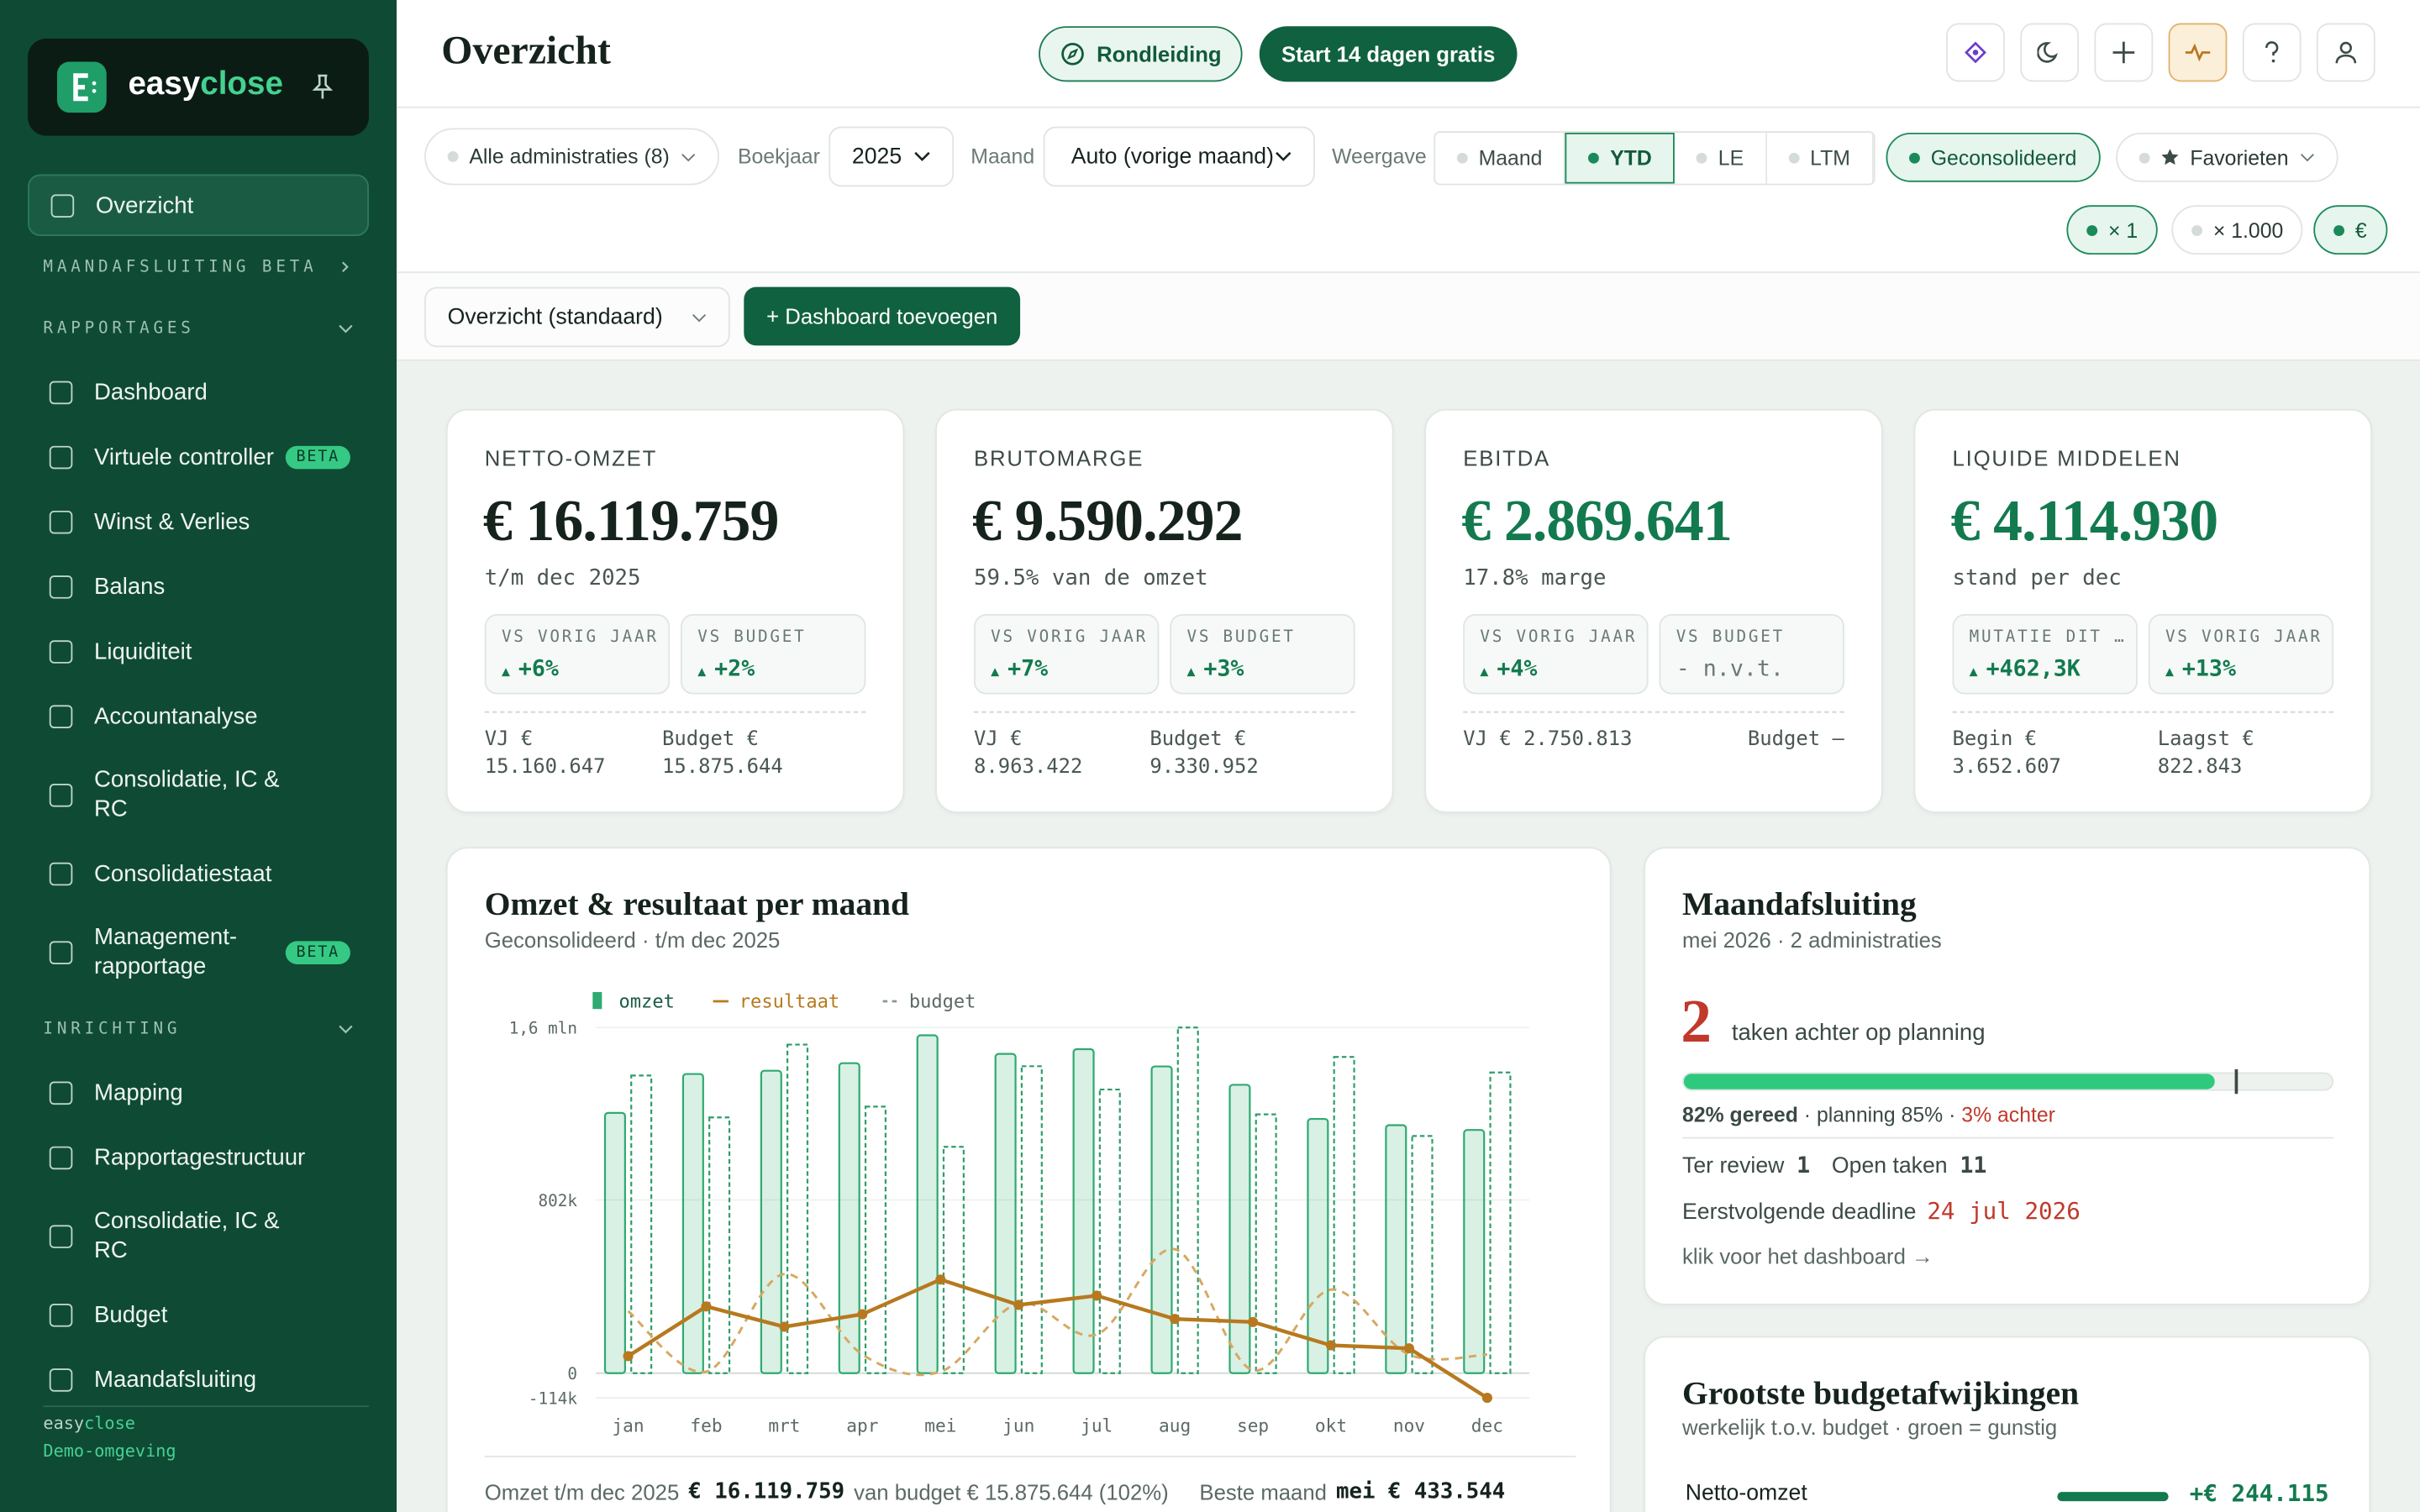 The height and width of the screenshot is (1512, 2420). Describe the element at coordinates (2272, 52) in the screenshot. I see `help-button` at that location.